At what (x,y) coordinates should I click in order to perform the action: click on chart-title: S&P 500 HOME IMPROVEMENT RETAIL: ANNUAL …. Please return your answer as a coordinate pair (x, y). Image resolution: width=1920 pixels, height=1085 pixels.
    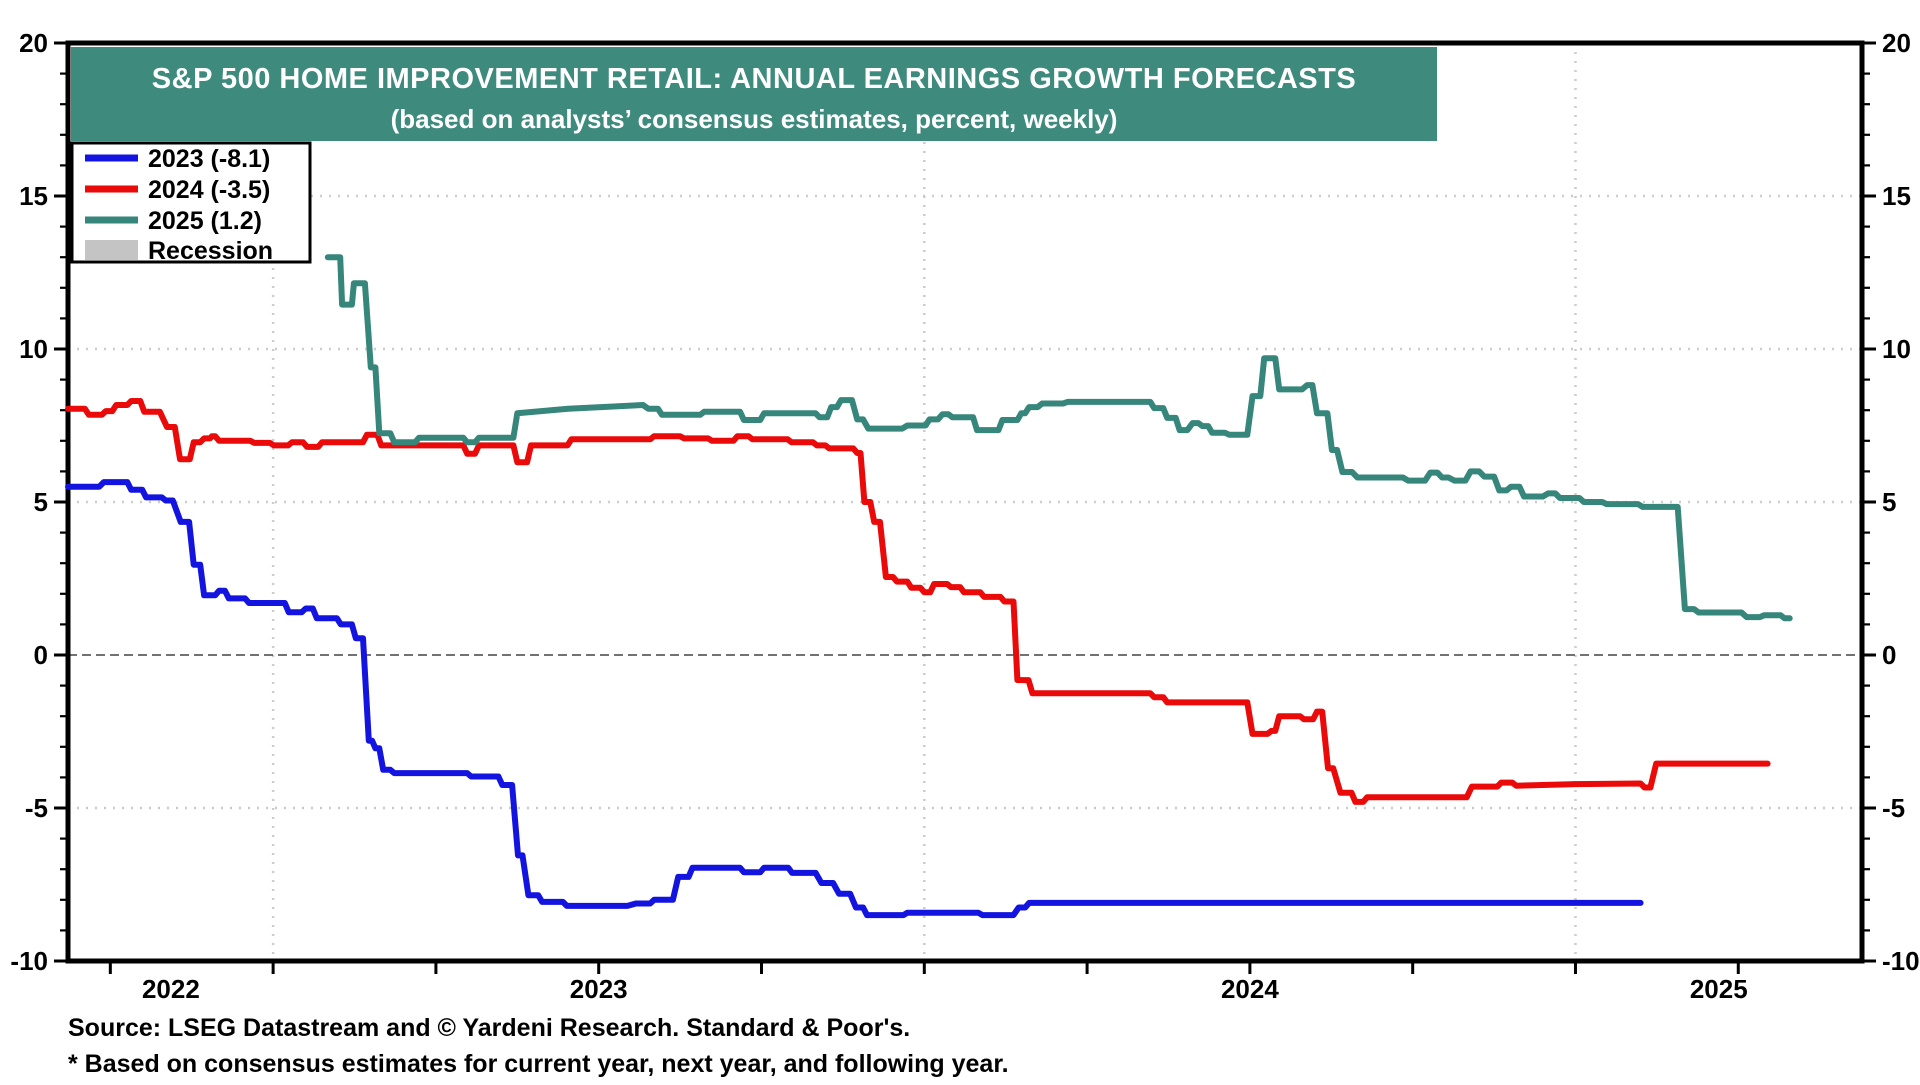
    Looking at the image, I should click on (754, 79).